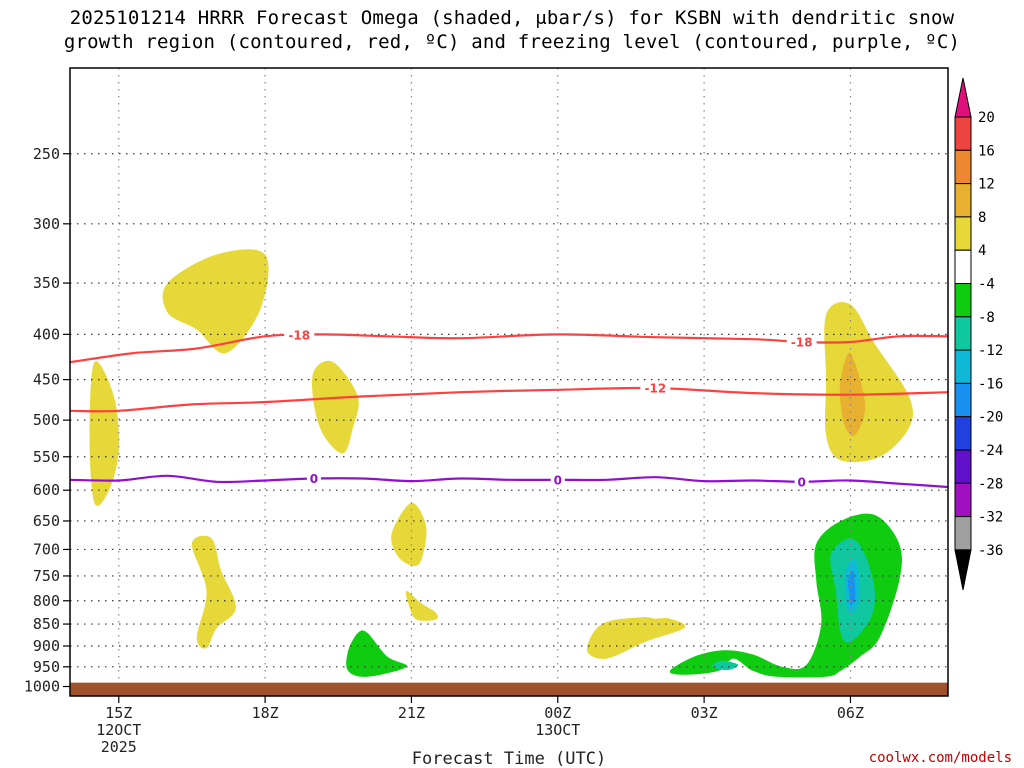 The image size is (1024, 768). I want to click on colorbar-bottom-arrow, so click(963, 569).